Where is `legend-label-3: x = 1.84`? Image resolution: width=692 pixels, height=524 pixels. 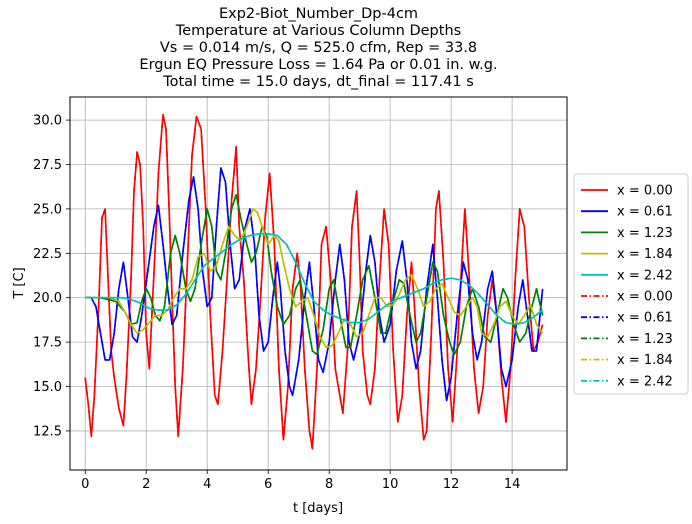
legend-label-3: x = 1.84 is located at coordinates (645, 254).